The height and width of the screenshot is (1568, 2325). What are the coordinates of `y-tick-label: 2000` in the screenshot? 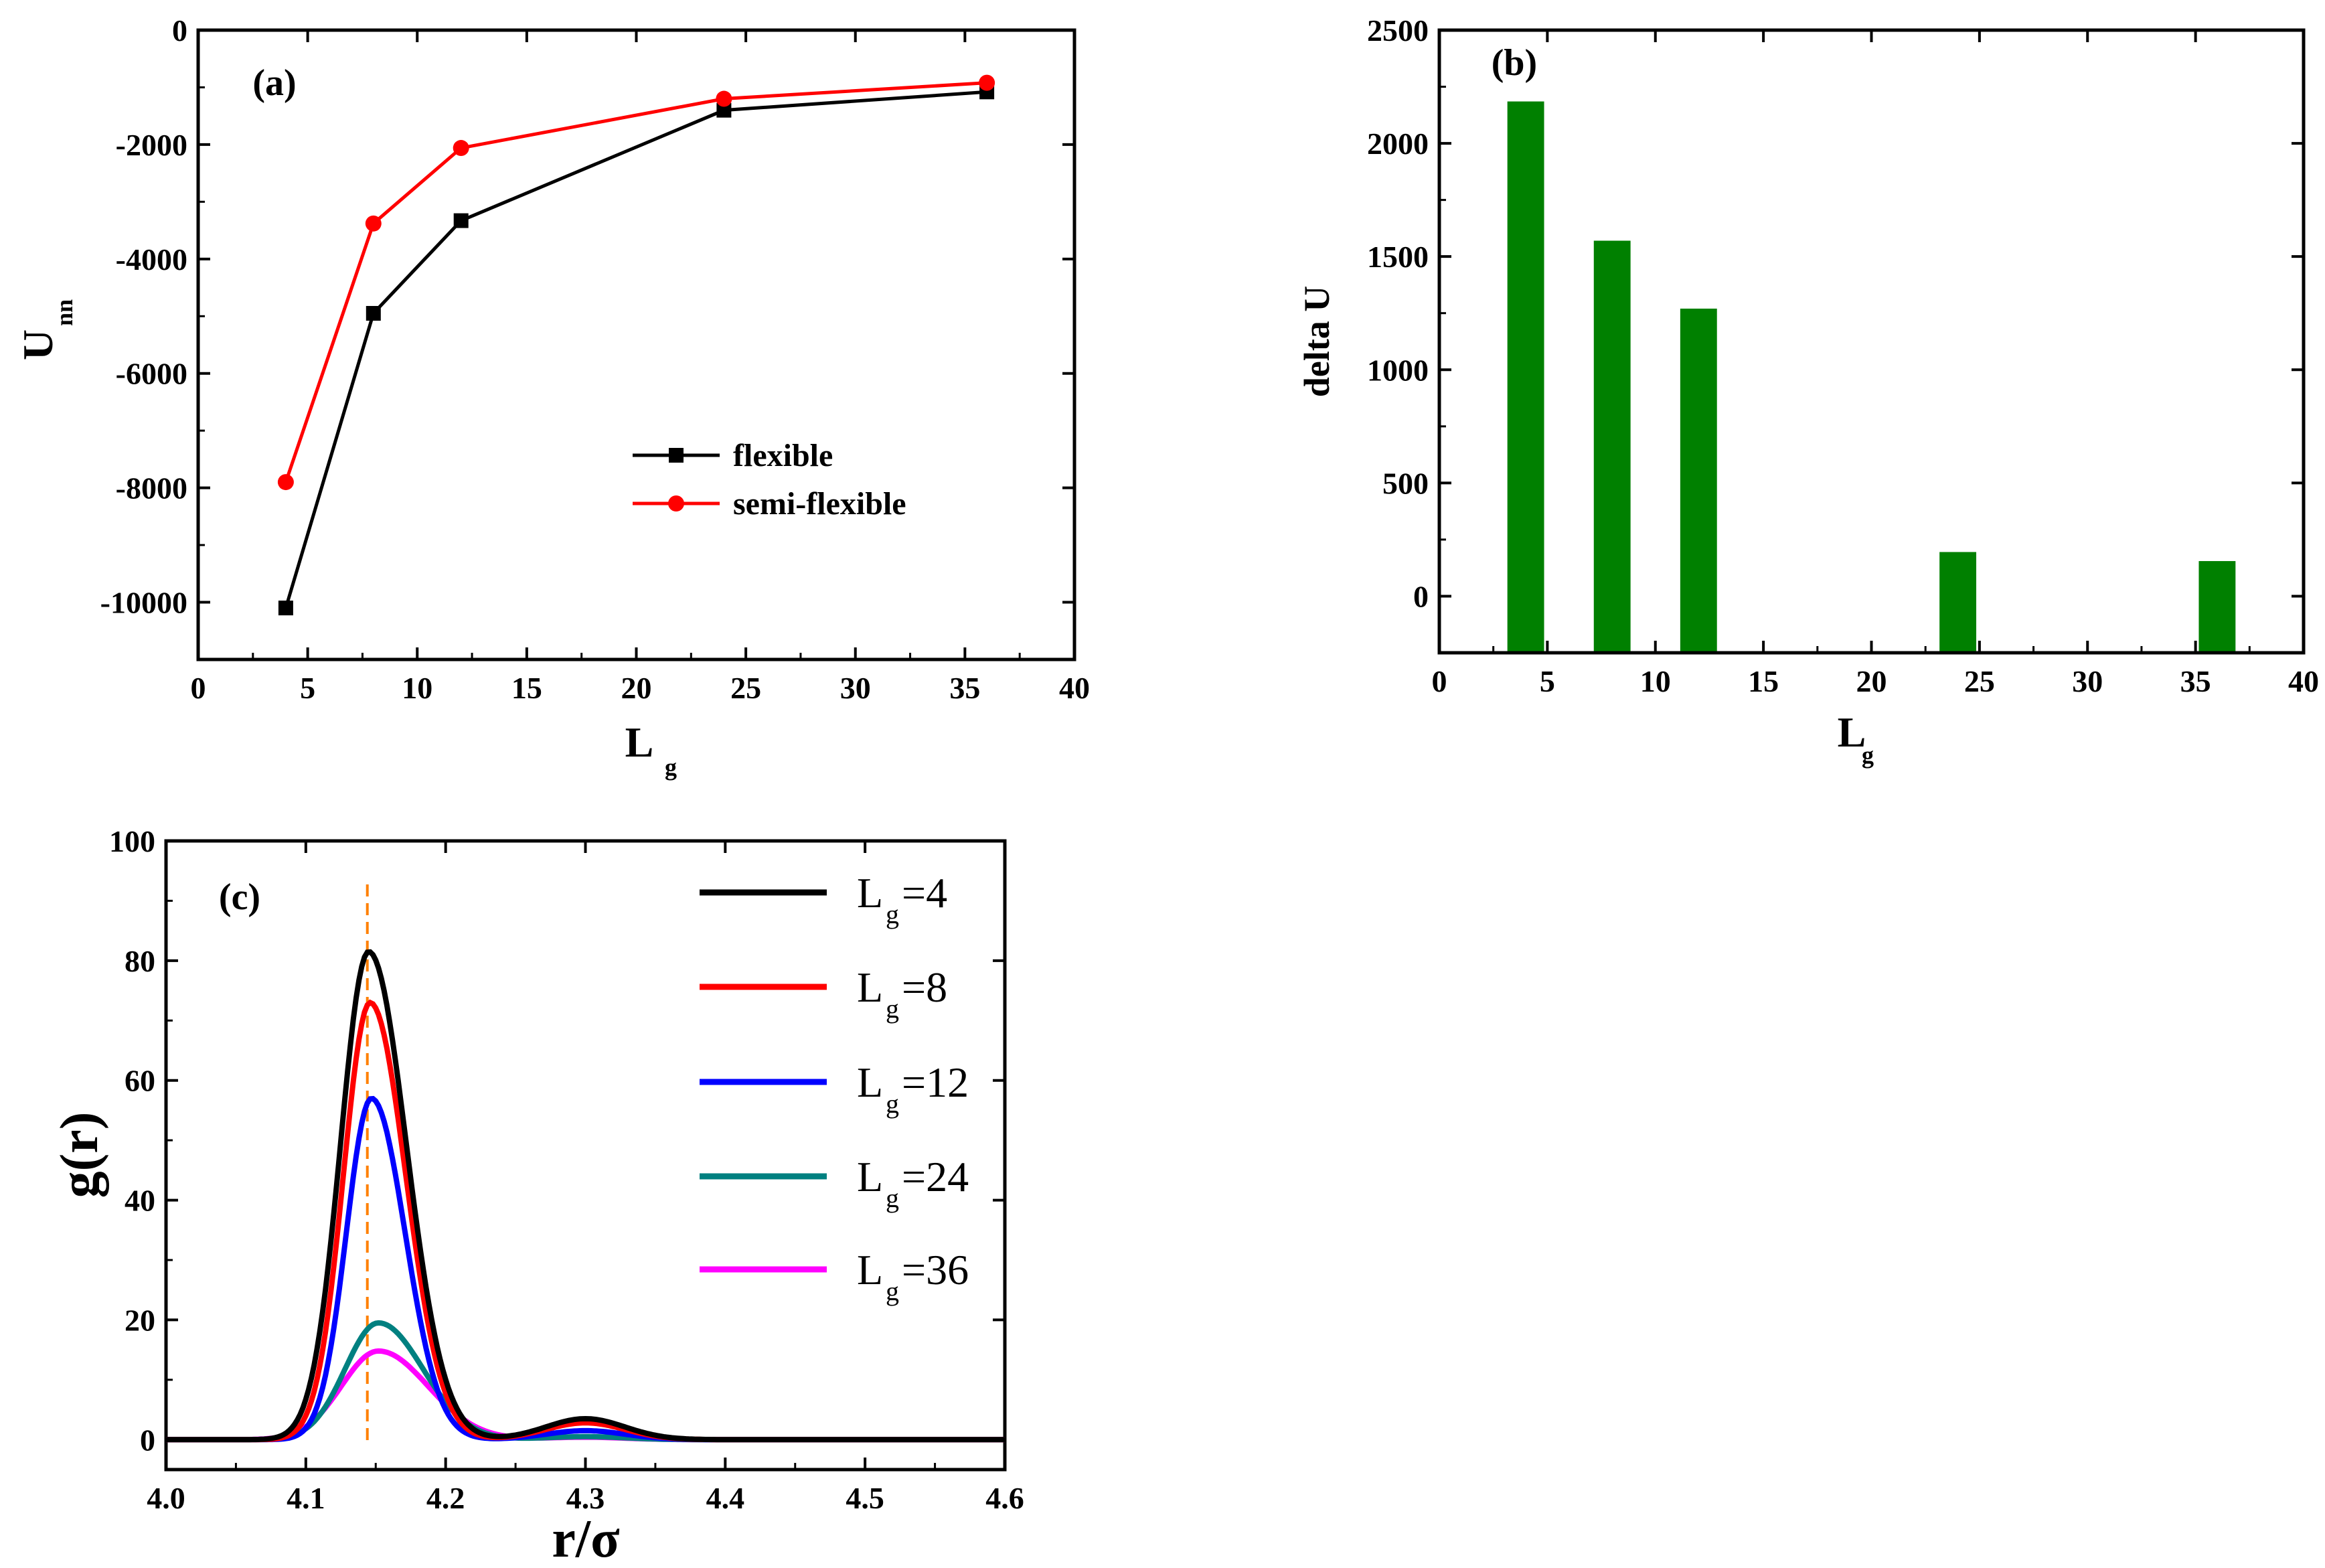 It's located at (1398, 144).